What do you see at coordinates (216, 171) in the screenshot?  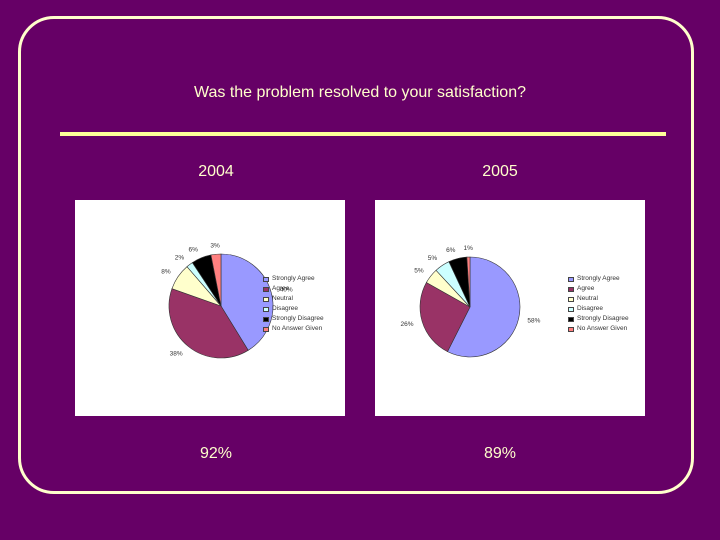 I see `year-label-2004: 2004` at bounding box center [216, 171].